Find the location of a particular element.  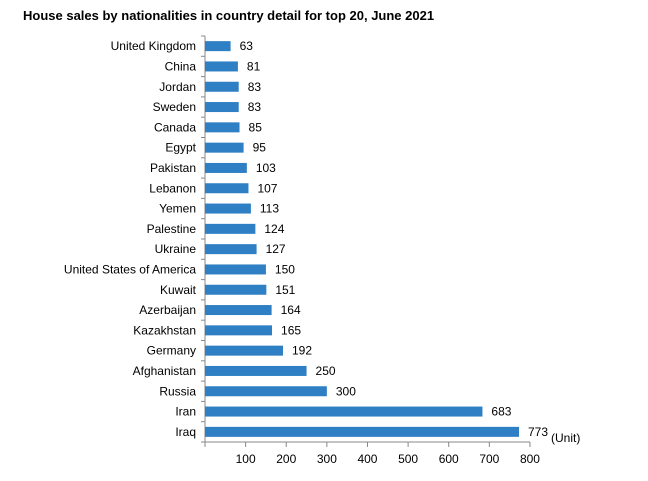

data-label: 150 is located at coordinates (285, 269).